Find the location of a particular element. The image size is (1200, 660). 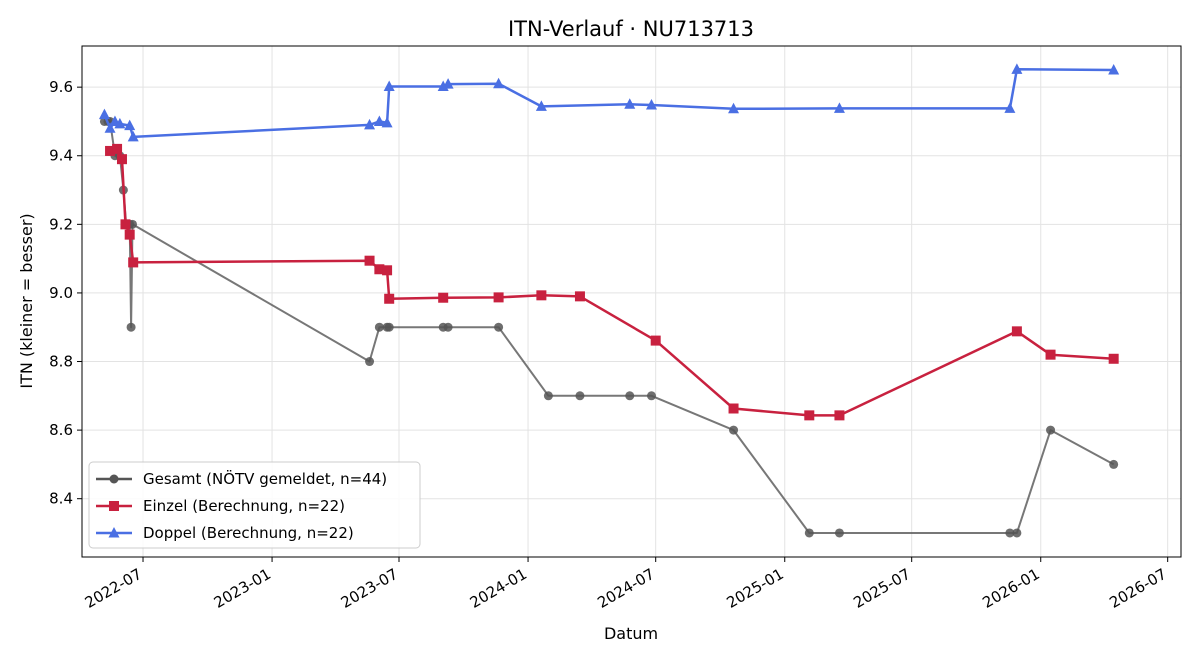

legend-marker-doppel is located at coordinates (114, 532).